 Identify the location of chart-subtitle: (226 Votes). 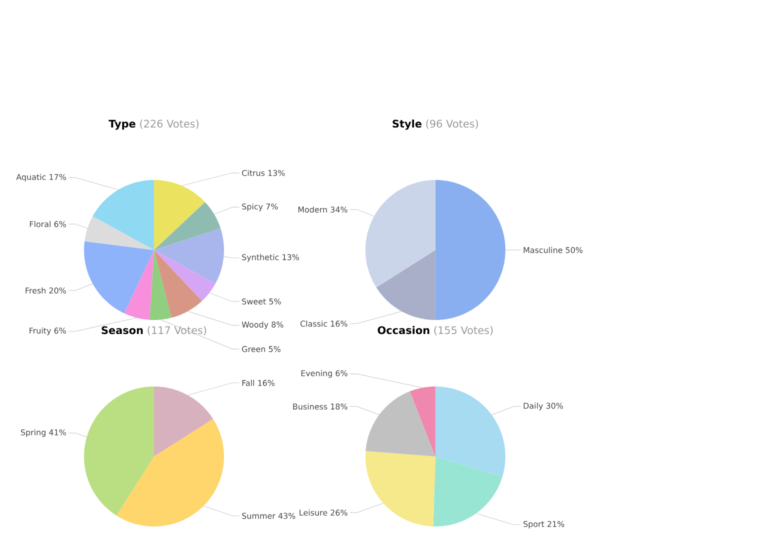
(169, 124).